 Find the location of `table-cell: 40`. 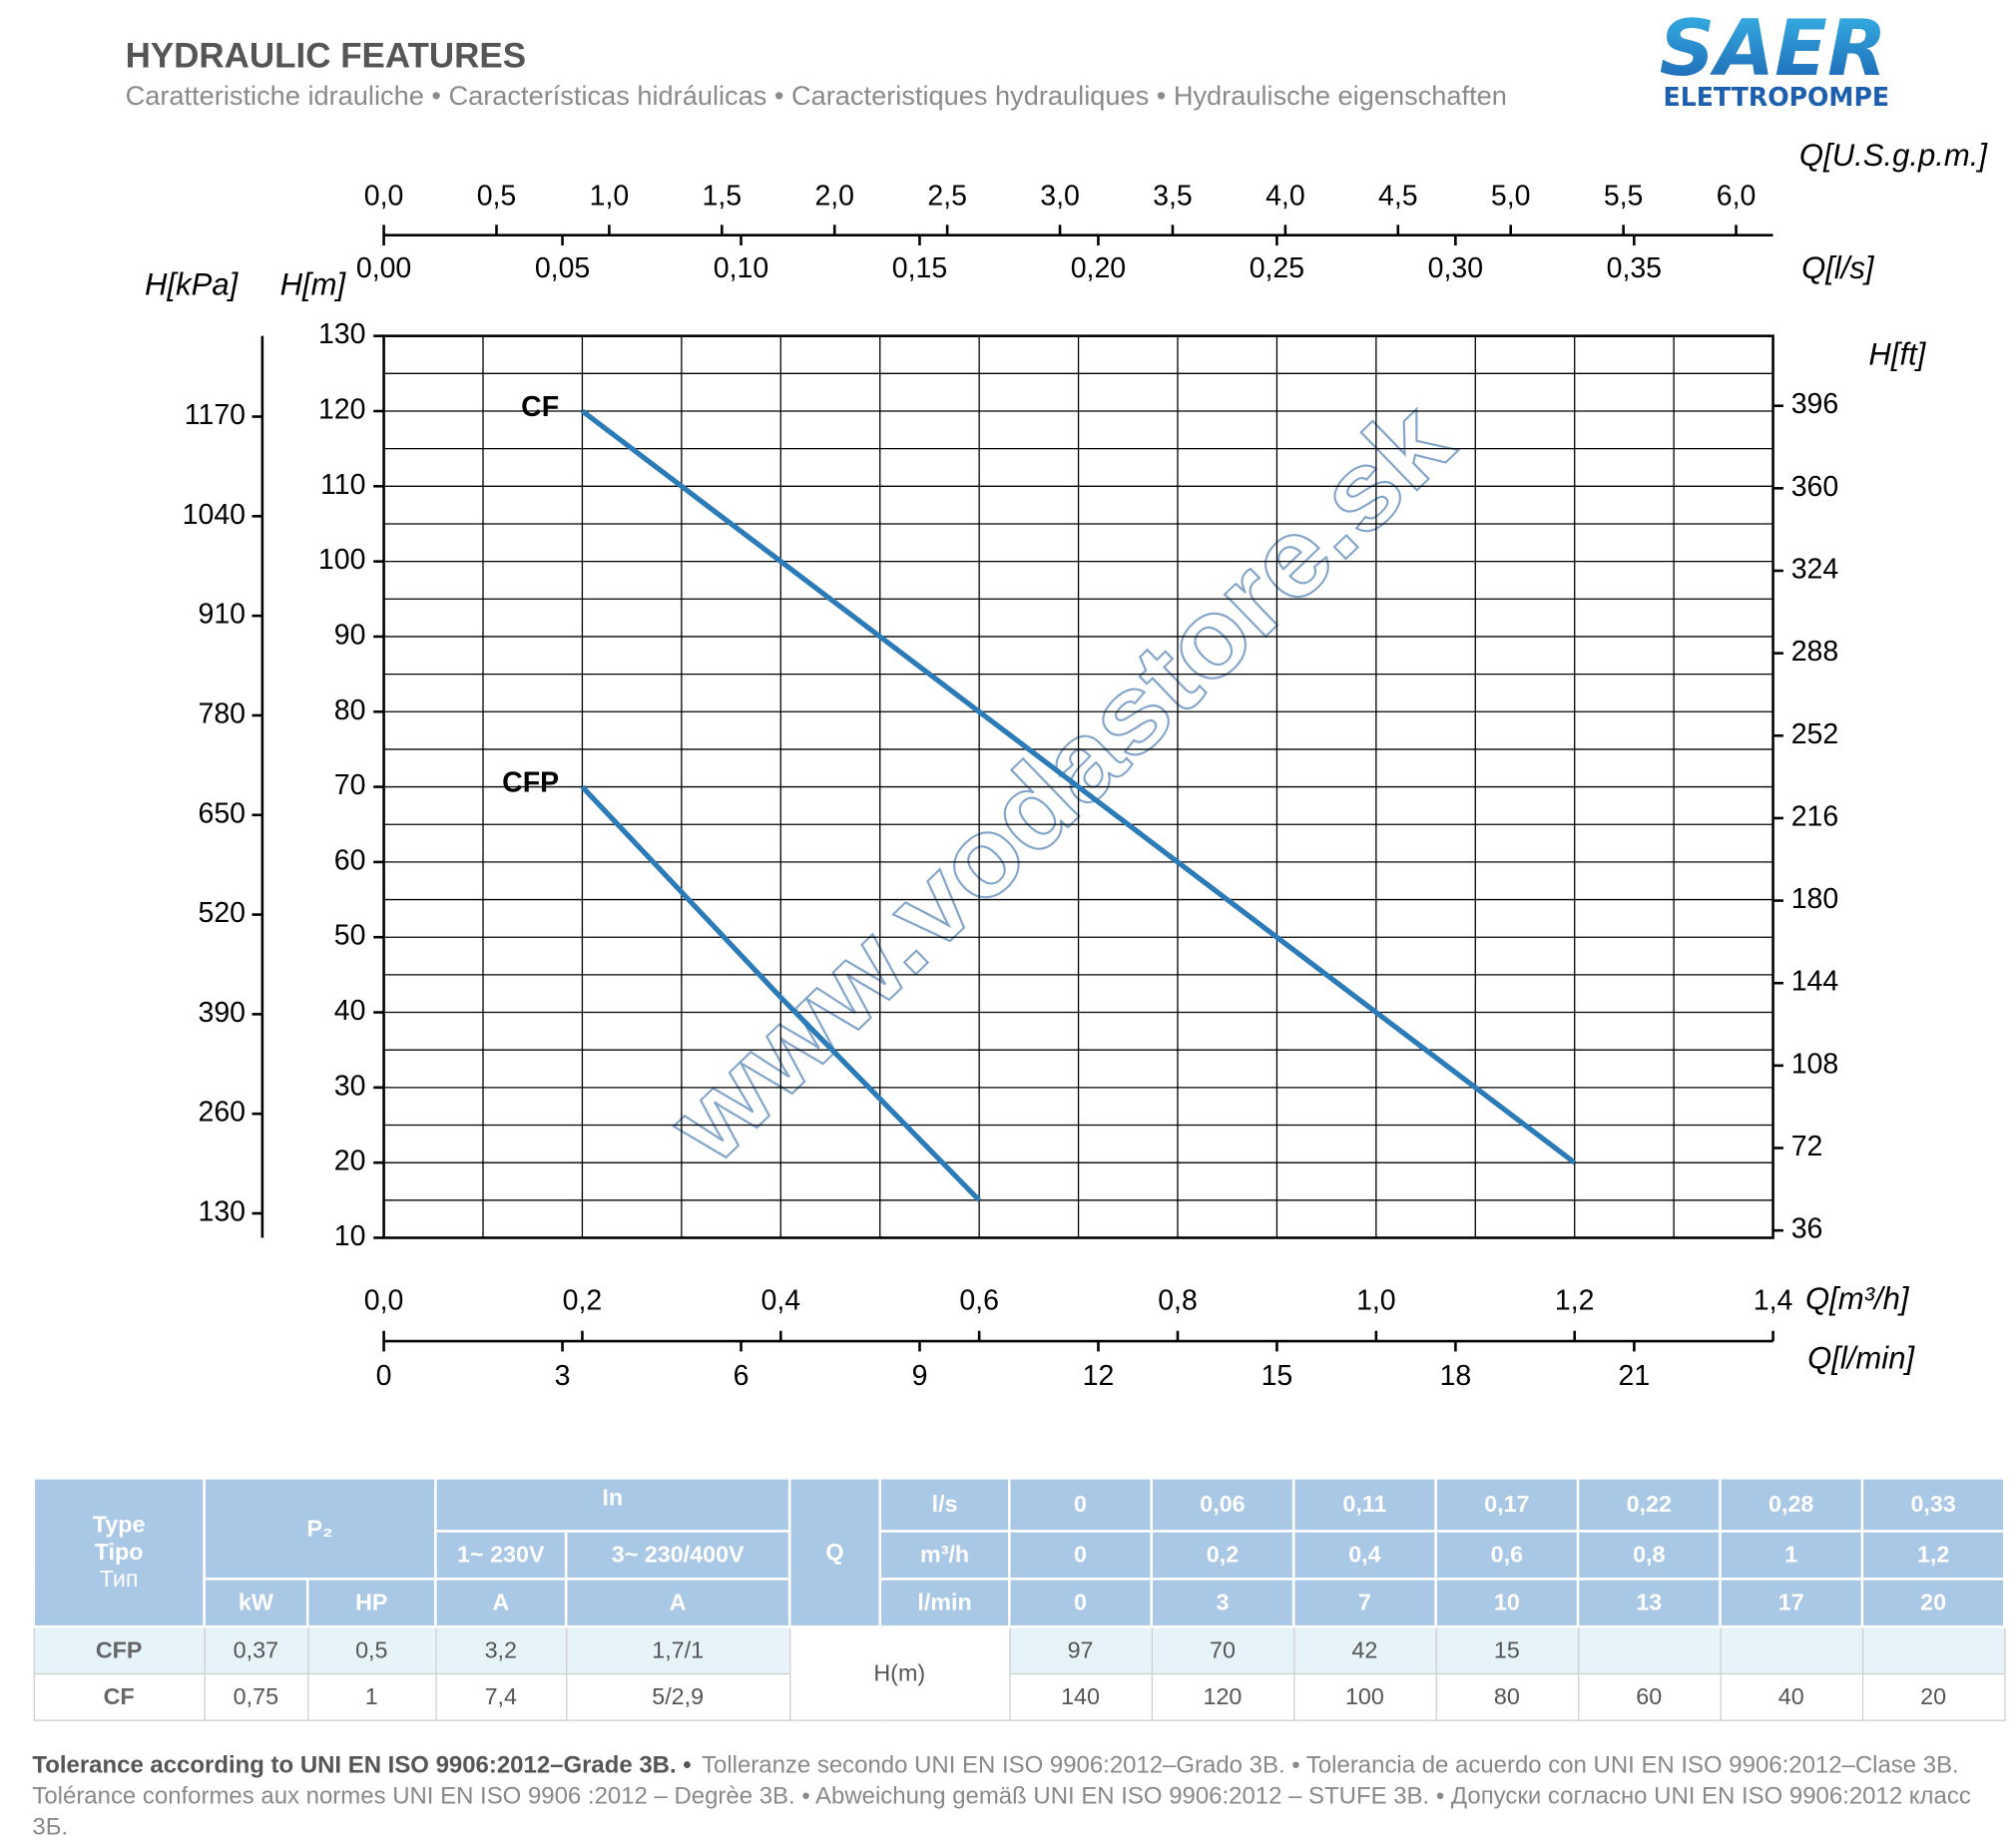

table-cell: 40 is located at coordinates (1791, 1697).